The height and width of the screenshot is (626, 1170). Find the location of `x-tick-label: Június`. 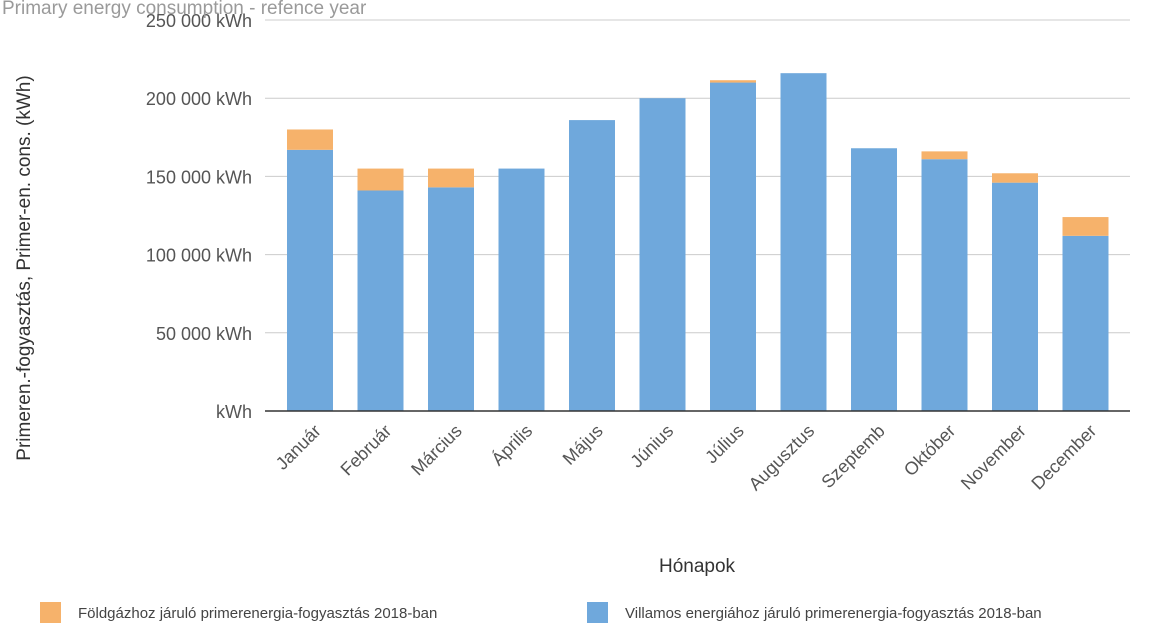

x-tick-label: Június is located at coordinates (651, 446).